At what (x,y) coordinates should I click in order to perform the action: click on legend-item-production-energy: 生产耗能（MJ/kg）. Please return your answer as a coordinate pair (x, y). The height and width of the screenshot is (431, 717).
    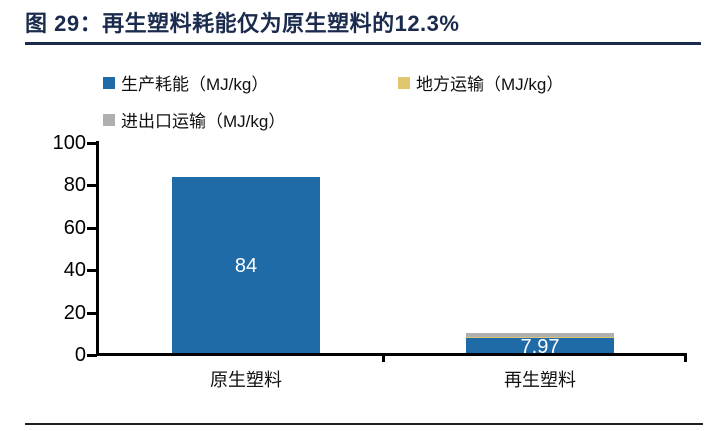
    Looking at the image, I should click on (185, 82).